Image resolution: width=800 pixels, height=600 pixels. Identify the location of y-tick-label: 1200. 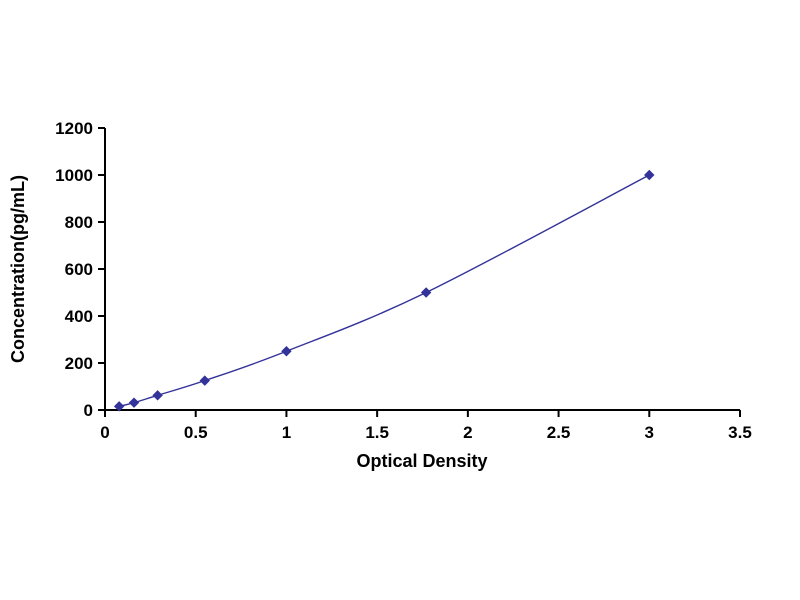
(74, 128).